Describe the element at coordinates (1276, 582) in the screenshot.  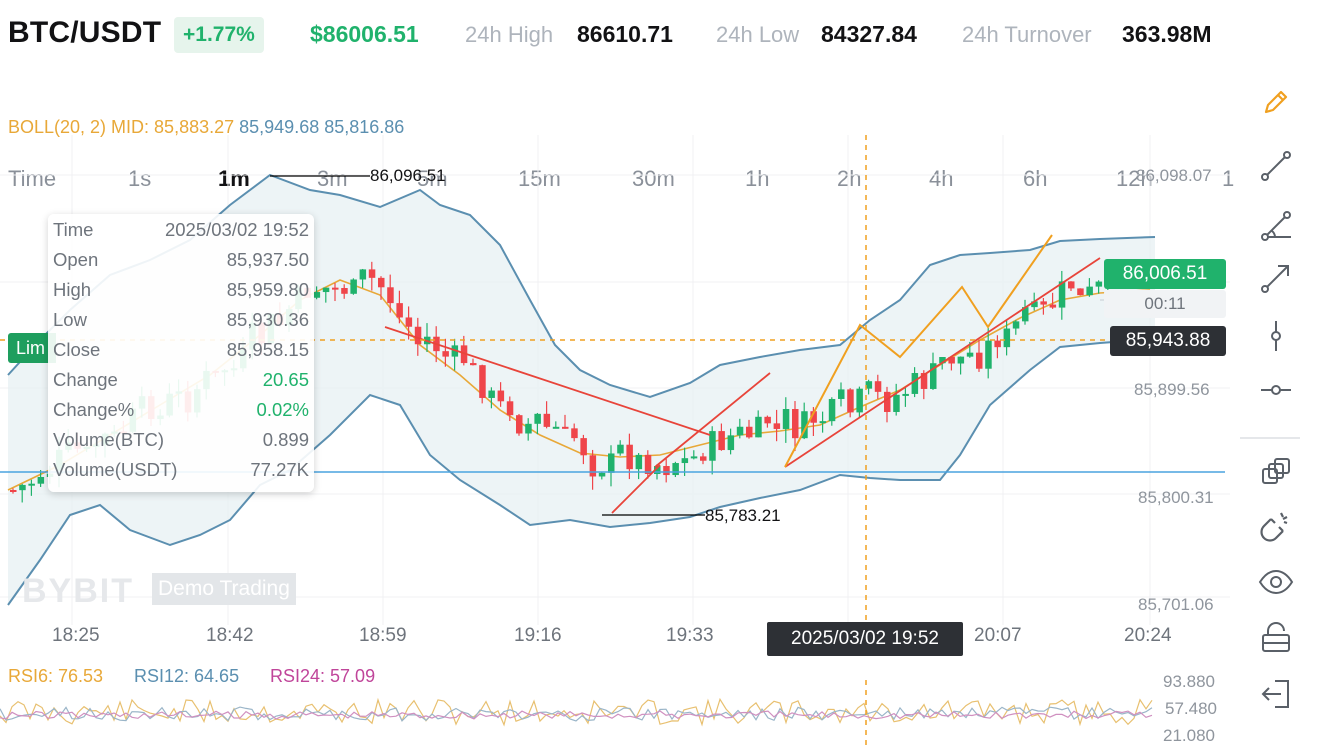
I see `eye-icon` at that location.